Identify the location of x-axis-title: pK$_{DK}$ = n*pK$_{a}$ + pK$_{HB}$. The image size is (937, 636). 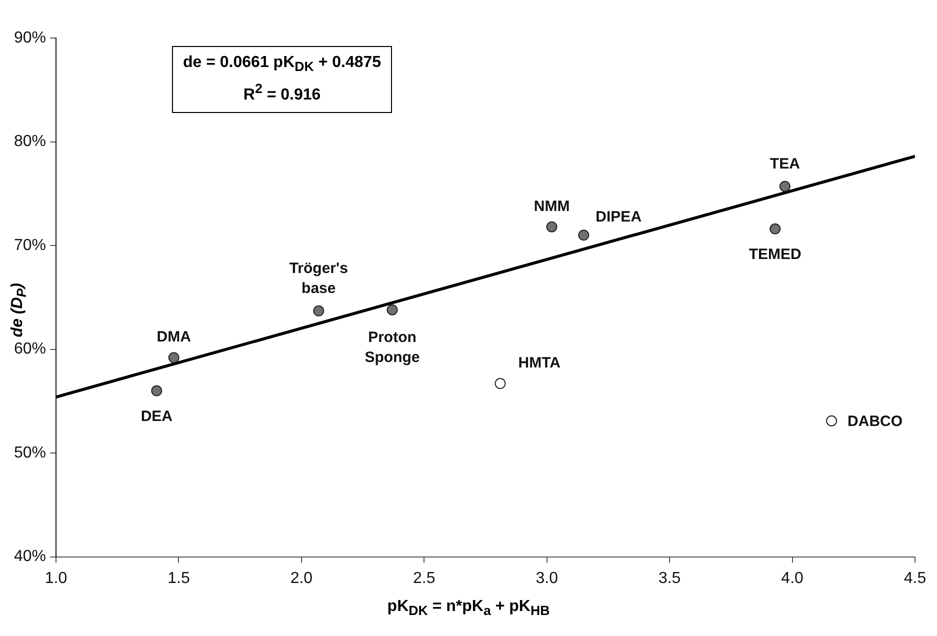
(468, 608).